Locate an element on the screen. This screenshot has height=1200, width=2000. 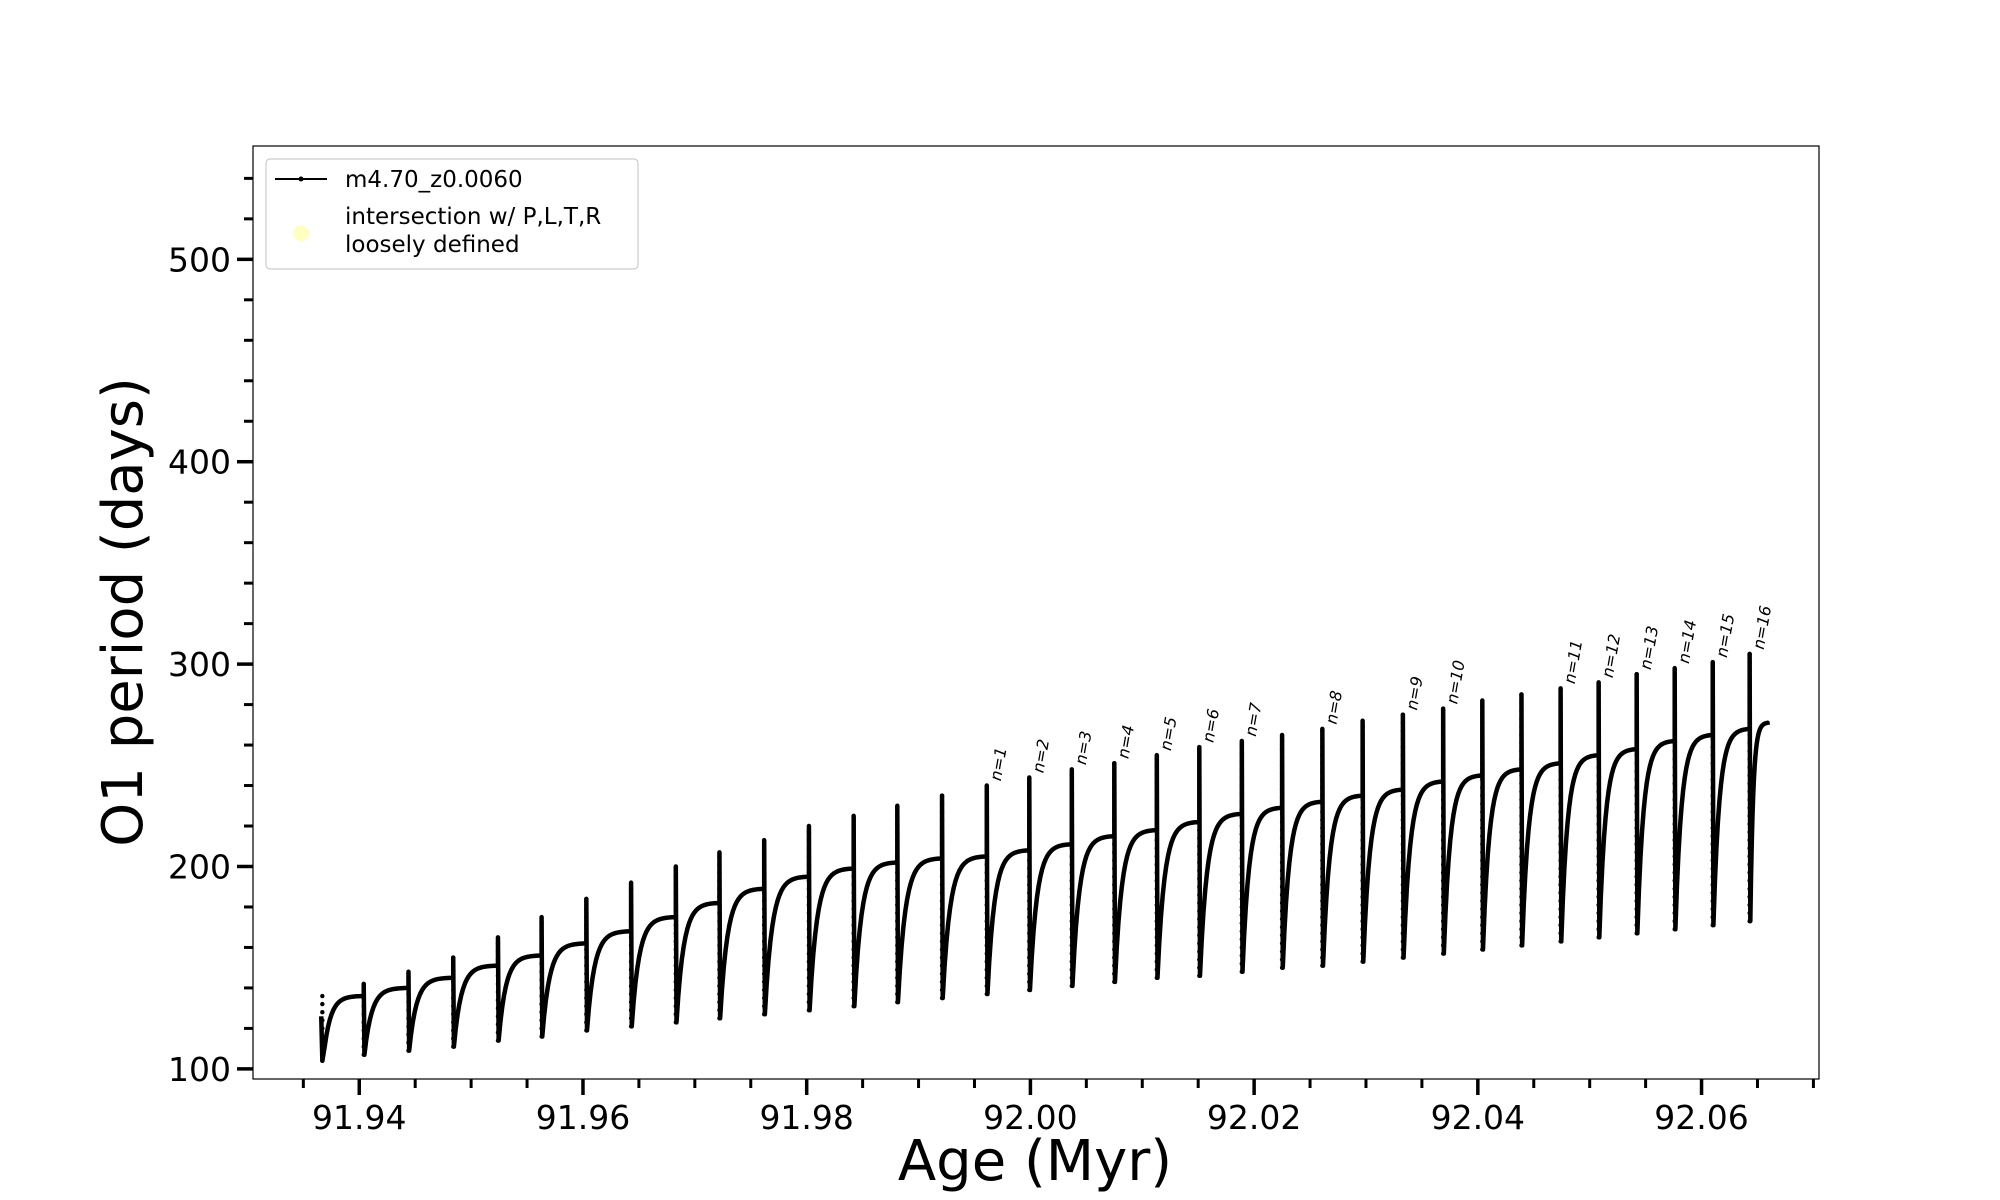
y-tick-label: 100 is located at coordinates (199, 1069).